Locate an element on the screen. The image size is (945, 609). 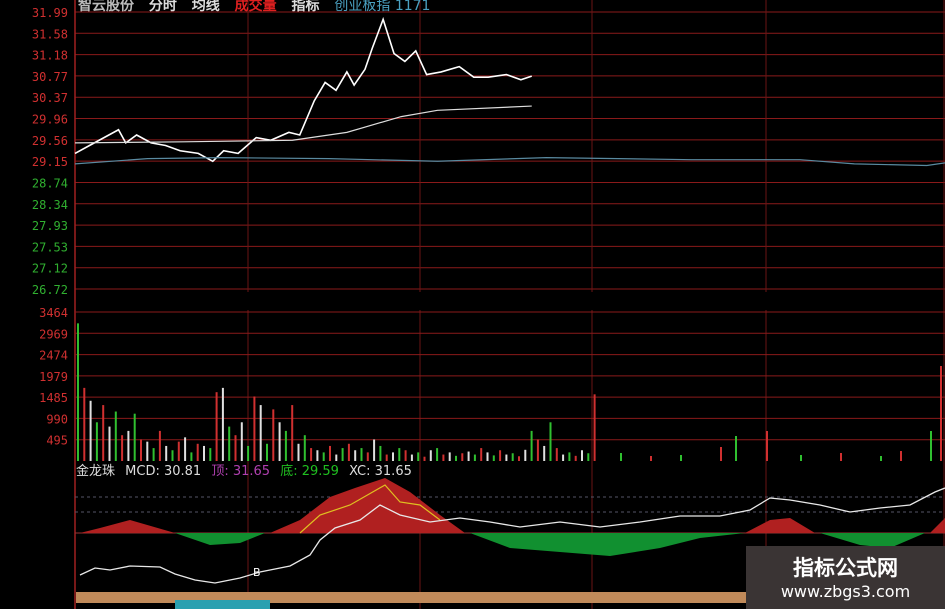
price-tick-label: 28.74 is located at coordinates (50, 183).